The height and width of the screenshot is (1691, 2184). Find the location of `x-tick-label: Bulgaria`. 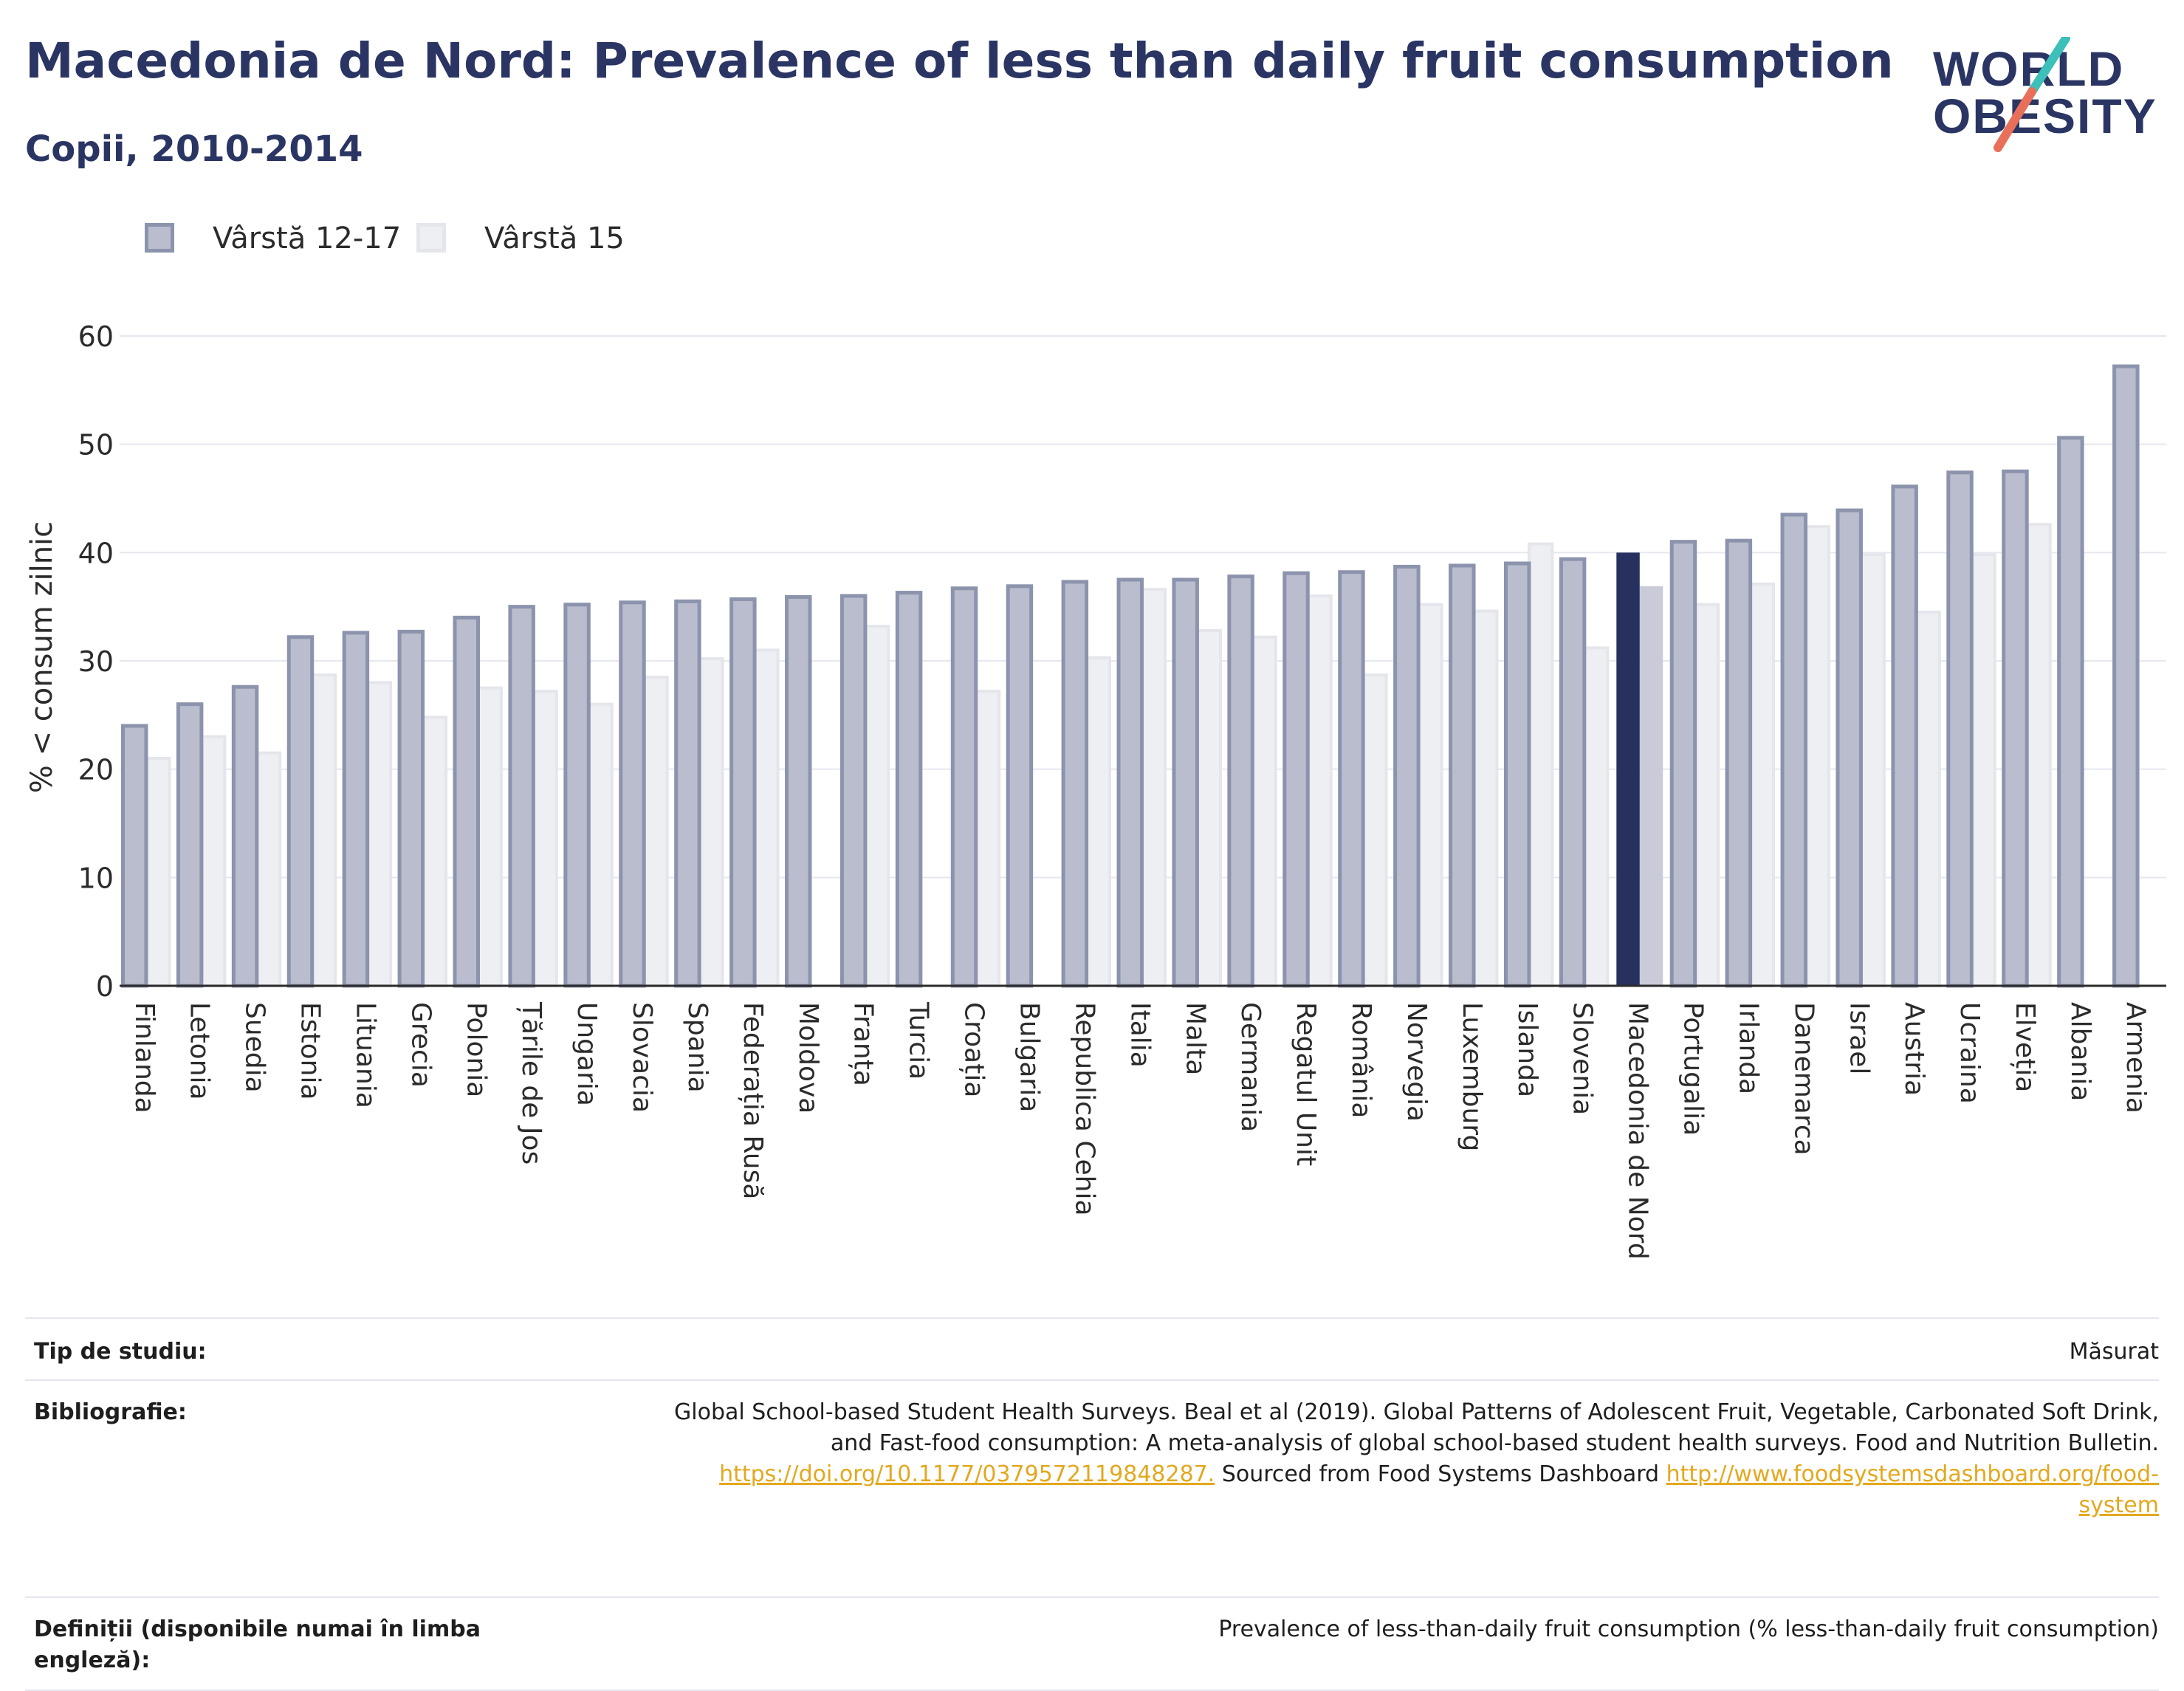

x-tick-label: Bulgaria is located at coordinates (1030, 1057).